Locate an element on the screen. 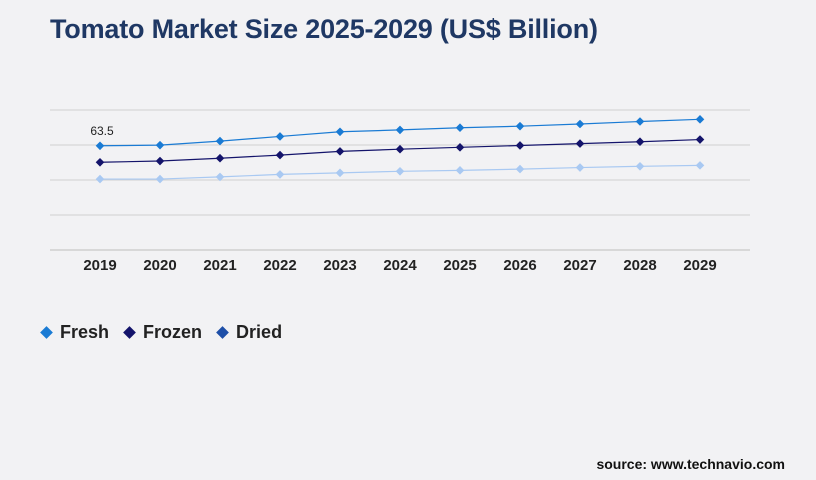  legend-item-frozen: Frozen is located at coordinates (162, 332).